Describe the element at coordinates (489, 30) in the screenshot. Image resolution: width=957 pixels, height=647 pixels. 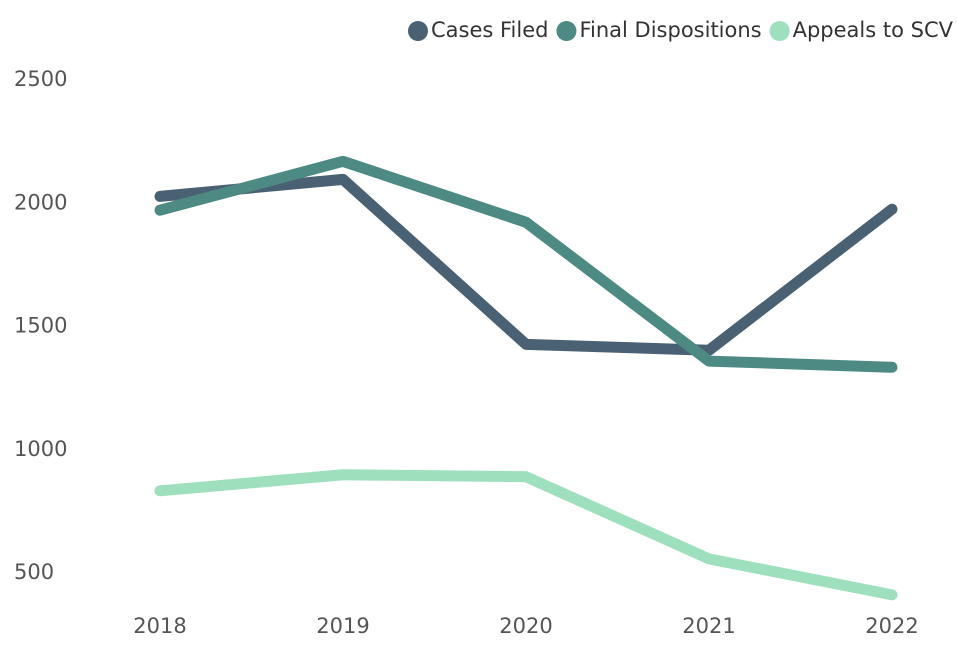
I see `legend-label: Cases Filed` at that location.